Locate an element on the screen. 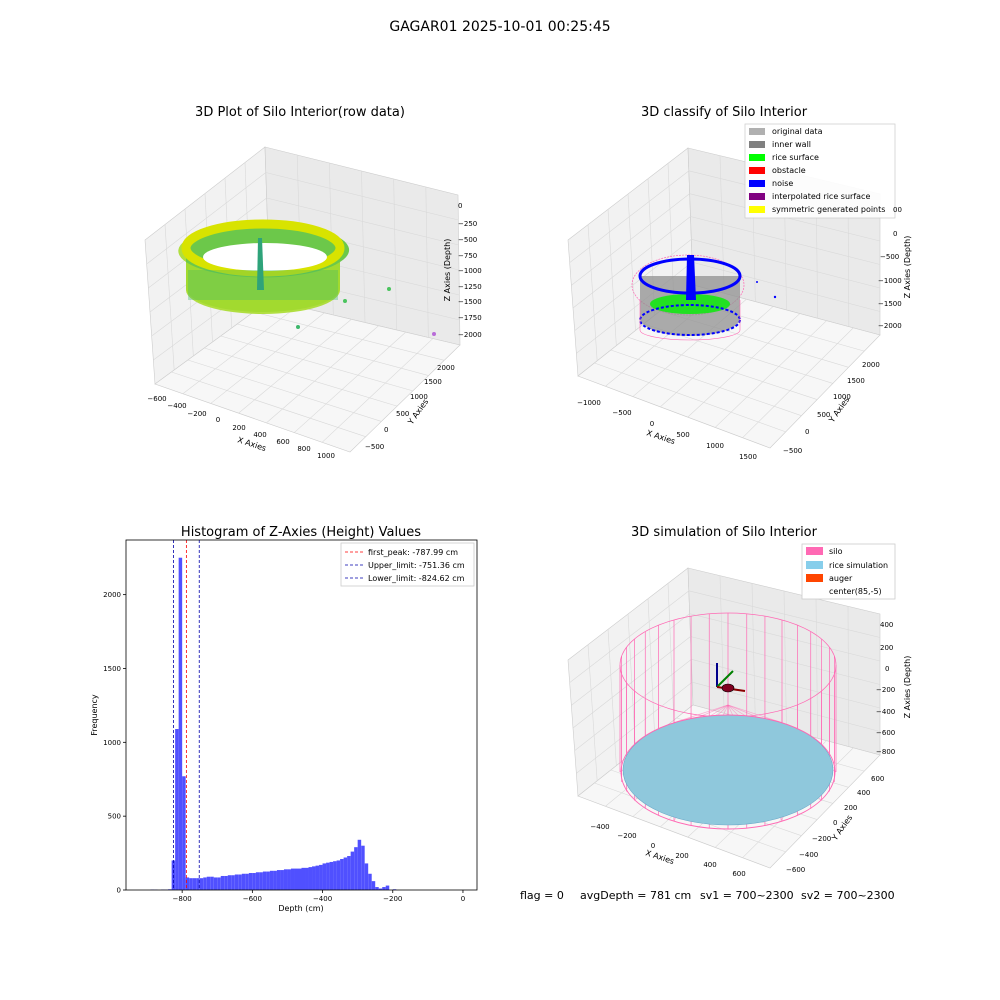 The image size is (1000, 1000). y-tick-label: −200 is located at coordinates (821, 839).